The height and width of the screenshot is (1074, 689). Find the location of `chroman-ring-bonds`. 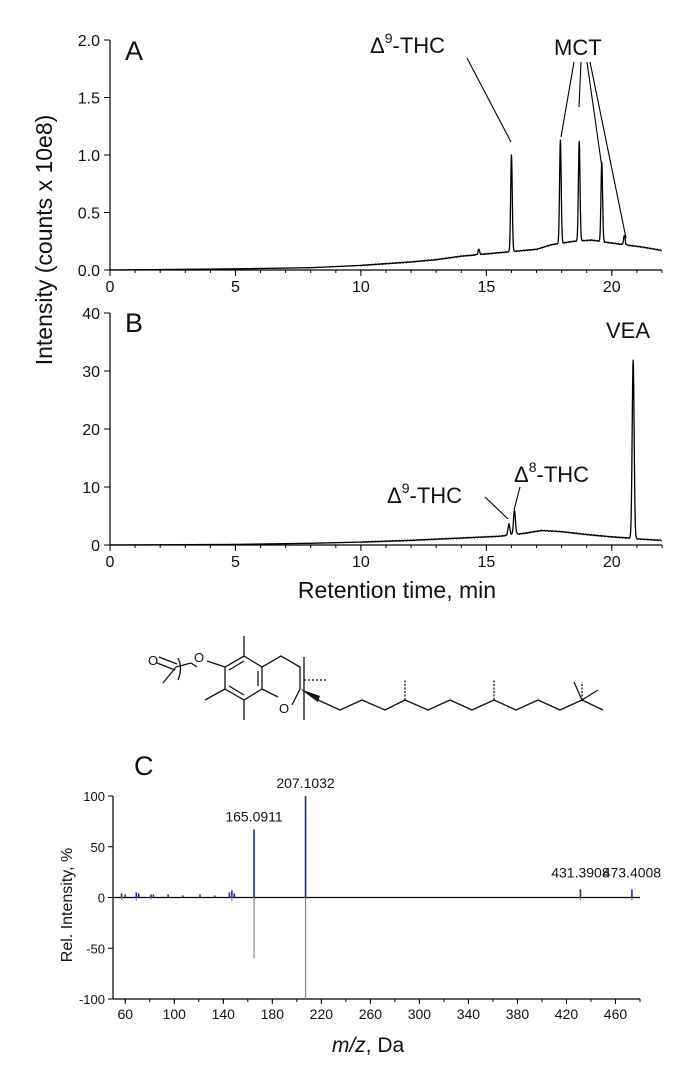

chroman-ring-bonds is located at coordinates (281, 676).